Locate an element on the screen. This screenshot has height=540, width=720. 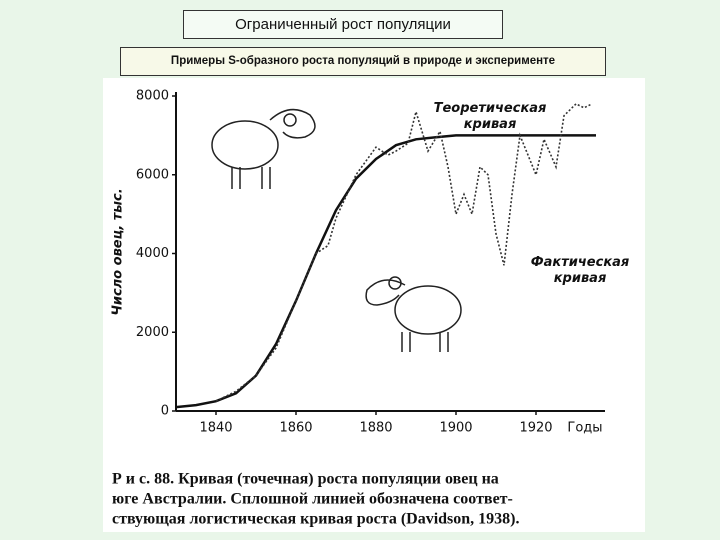
x-axis-label: Годы is located at coordinates (584, 428).